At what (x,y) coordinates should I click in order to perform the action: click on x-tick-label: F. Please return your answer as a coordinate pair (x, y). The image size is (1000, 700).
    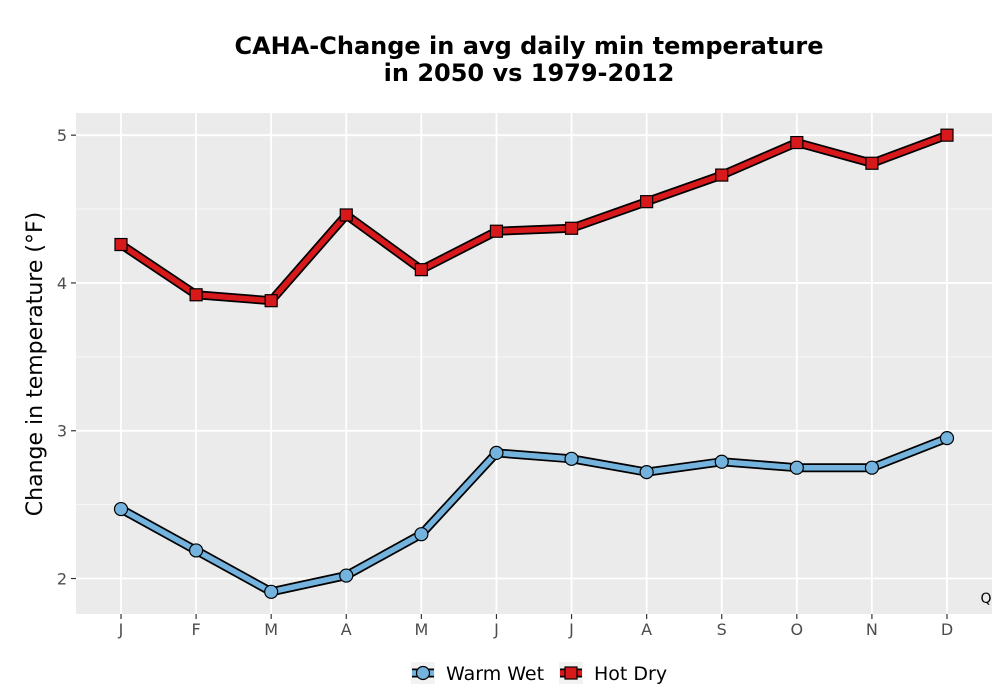
    Looking at the image, I should click on (195, 629).